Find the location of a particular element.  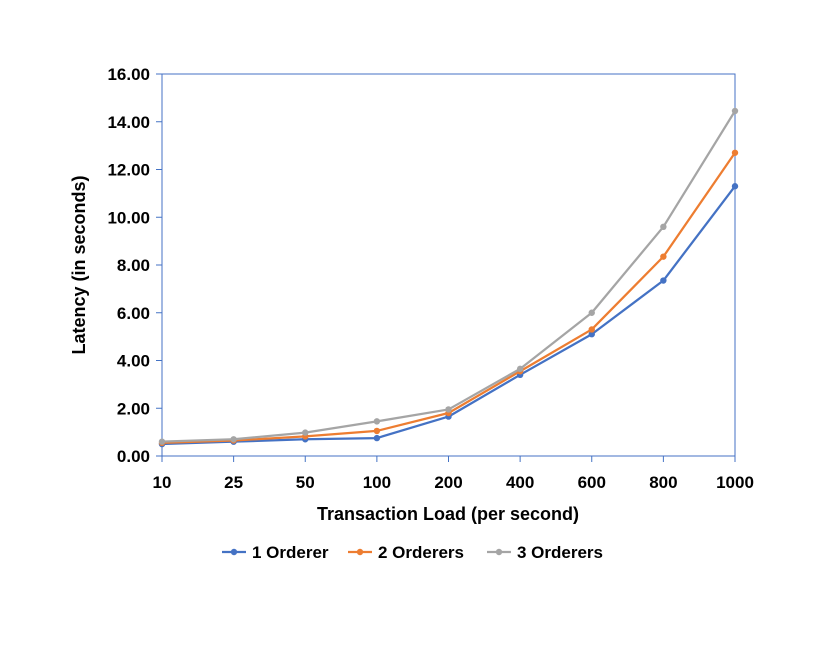

x-tick-label: 200 is located at coordinates (448, 482).